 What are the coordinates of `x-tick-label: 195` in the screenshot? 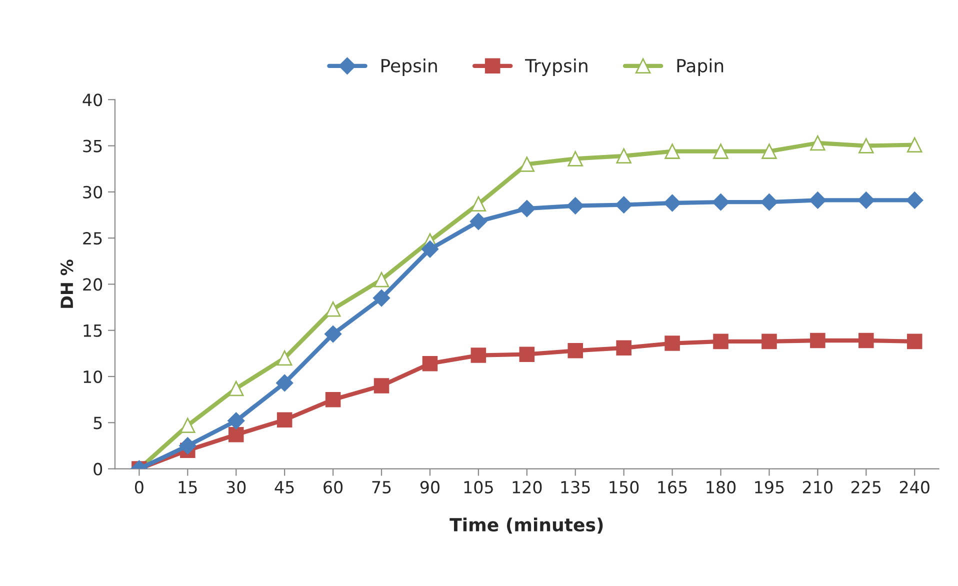 It's located at (769, 487).